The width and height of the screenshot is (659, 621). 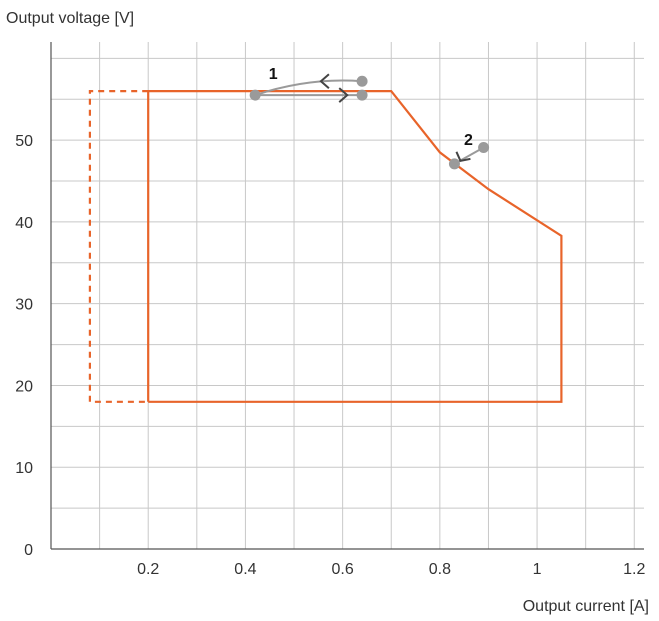 I want to click on annotation-1-back-arrowhead, so click(x=324, y=81).